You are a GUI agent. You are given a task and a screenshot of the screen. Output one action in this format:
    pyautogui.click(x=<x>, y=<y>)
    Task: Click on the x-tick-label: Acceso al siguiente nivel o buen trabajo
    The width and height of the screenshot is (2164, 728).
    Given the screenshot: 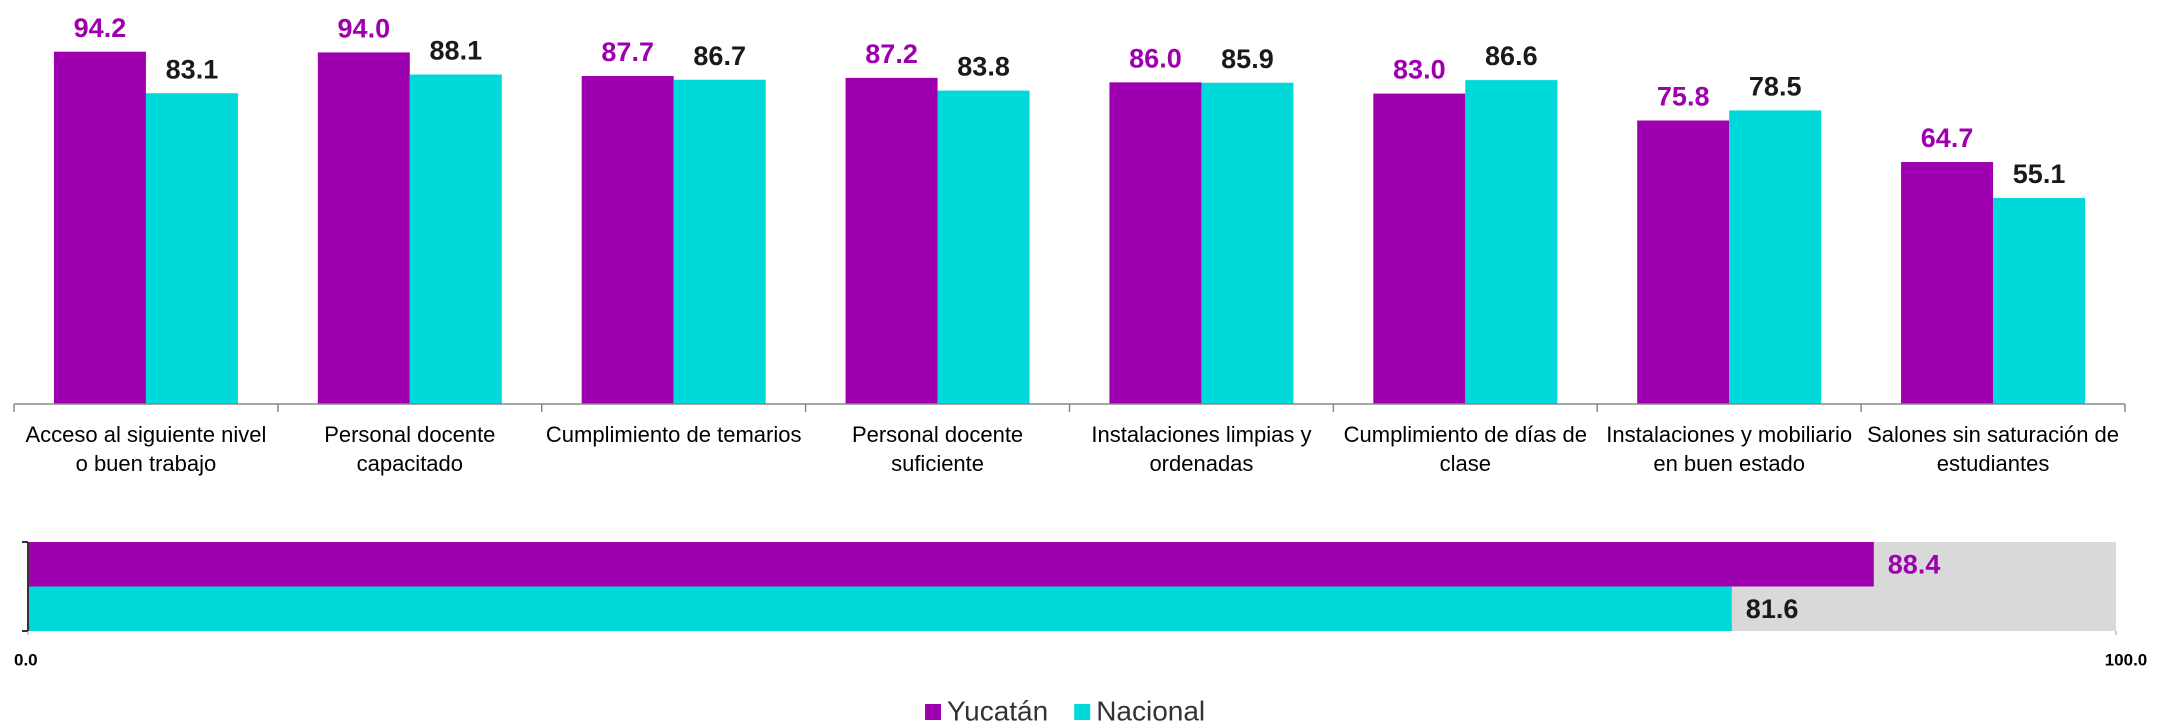 What is the action you would take?
    pyautogui.click(x=146, y=449)
    